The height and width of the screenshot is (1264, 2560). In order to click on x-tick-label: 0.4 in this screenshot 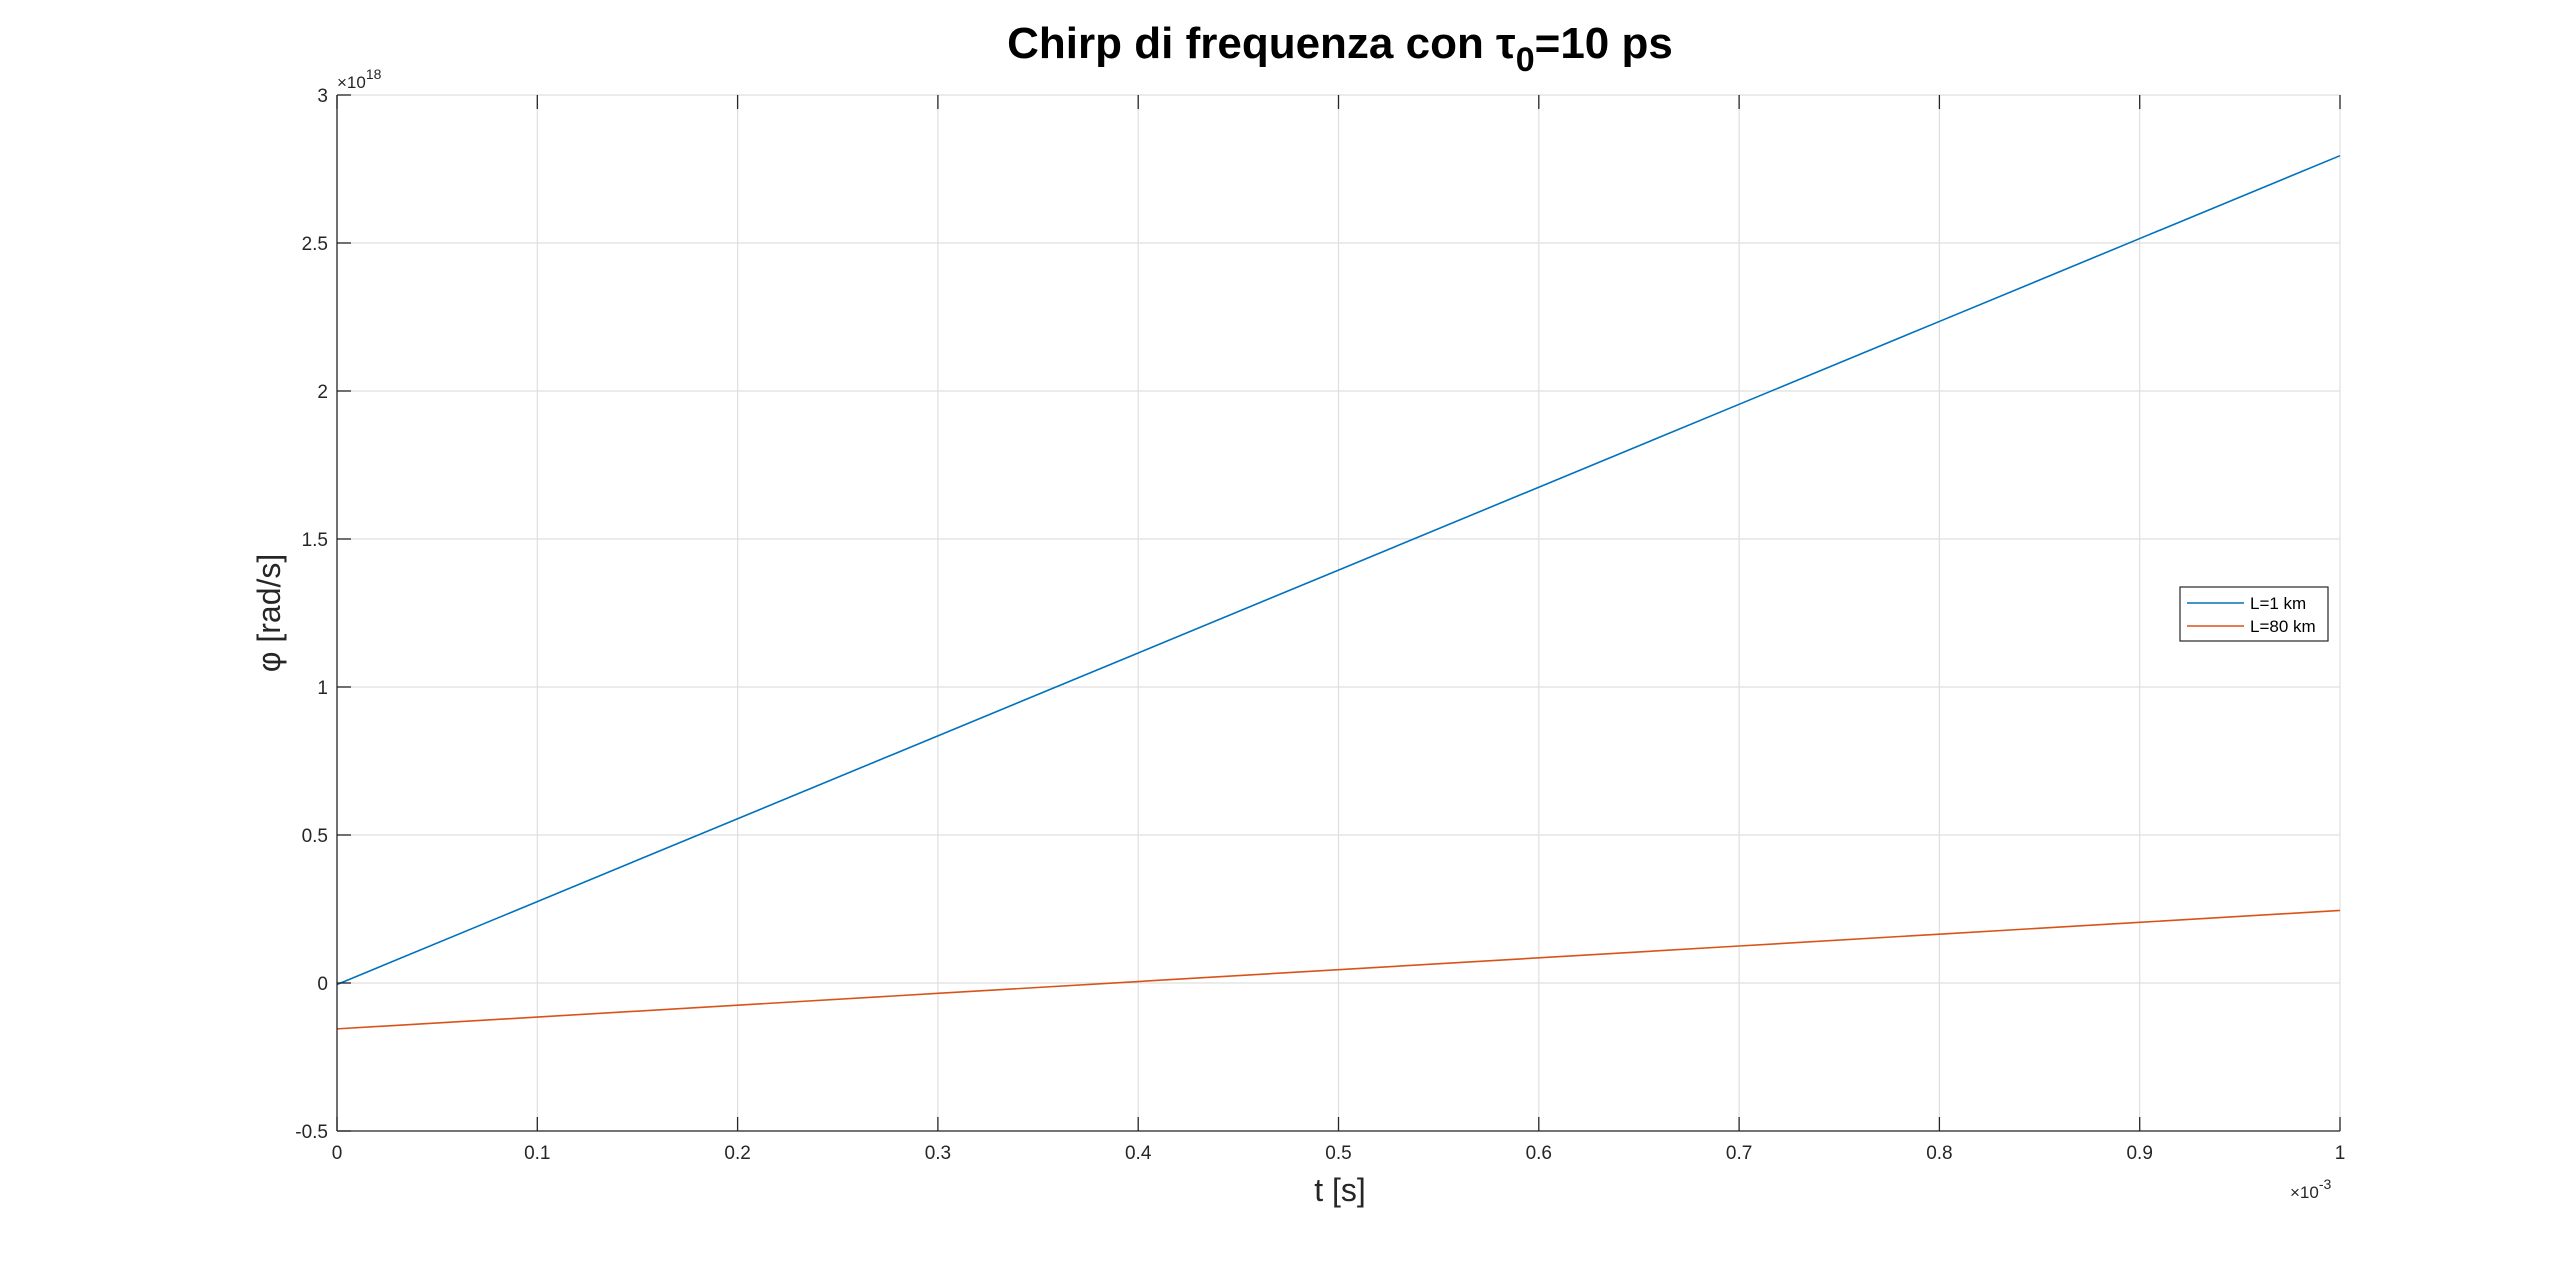, I will do `click(1138, 1153)`.